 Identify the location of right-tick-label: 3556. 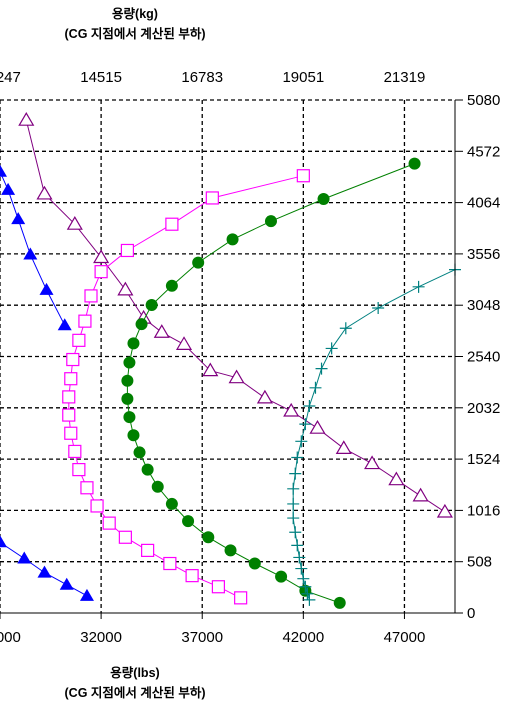
(483, 254).